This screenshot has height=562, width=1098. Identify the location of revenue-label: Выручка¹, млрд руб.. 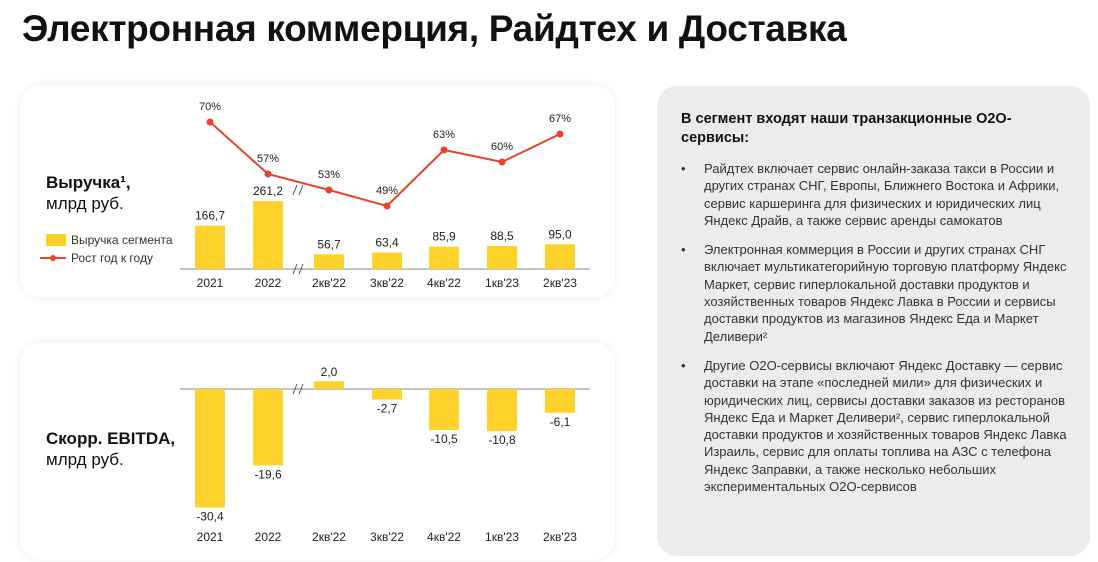
(88, 193).